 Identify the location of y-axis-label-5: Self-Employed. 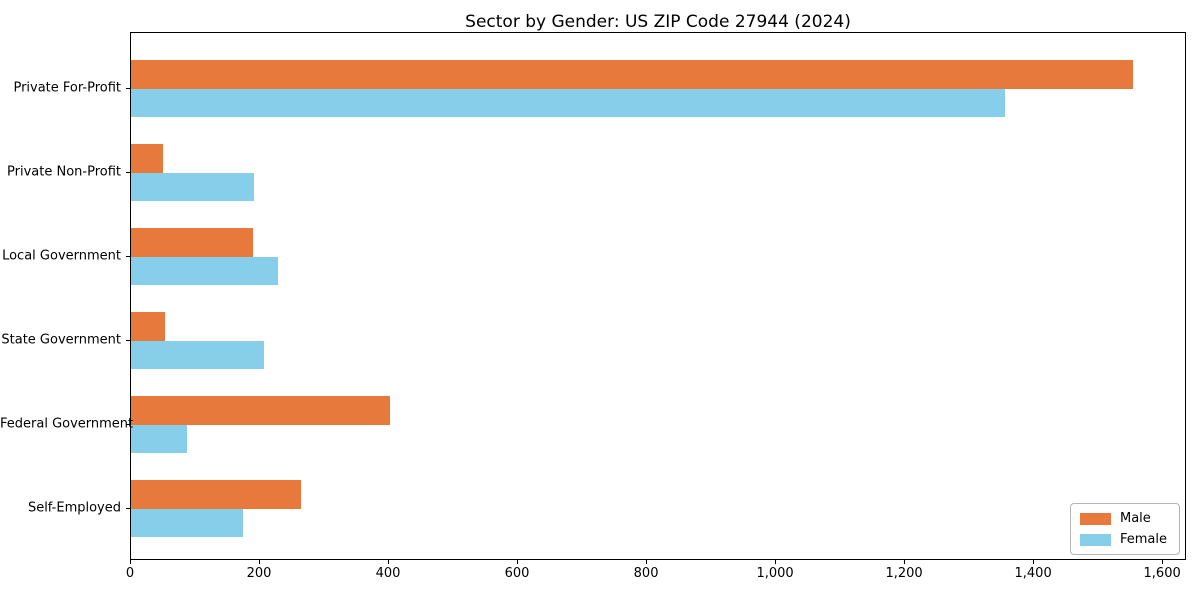
(74, 508).